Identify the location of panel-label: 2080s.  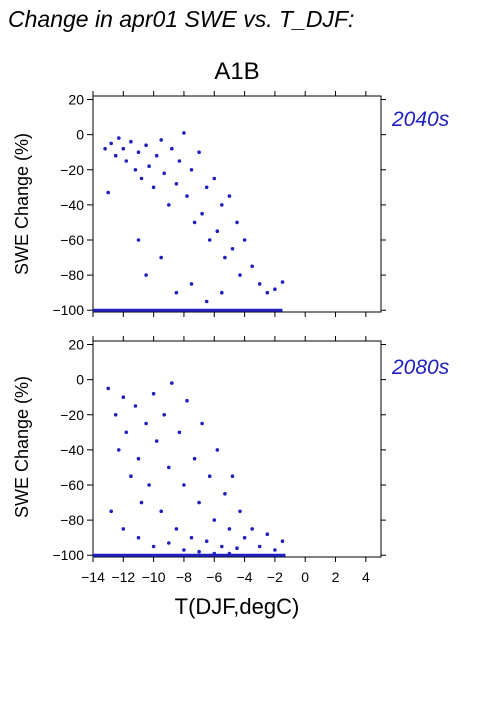
(420, 367).